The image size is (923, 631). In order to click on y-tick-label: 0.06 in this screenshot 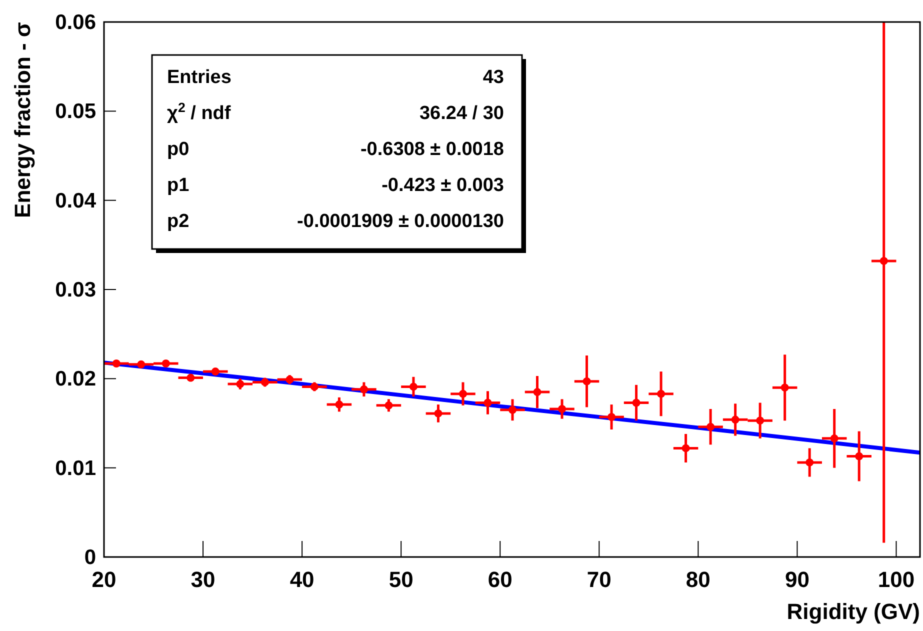, I will do `click(75, 22)`.